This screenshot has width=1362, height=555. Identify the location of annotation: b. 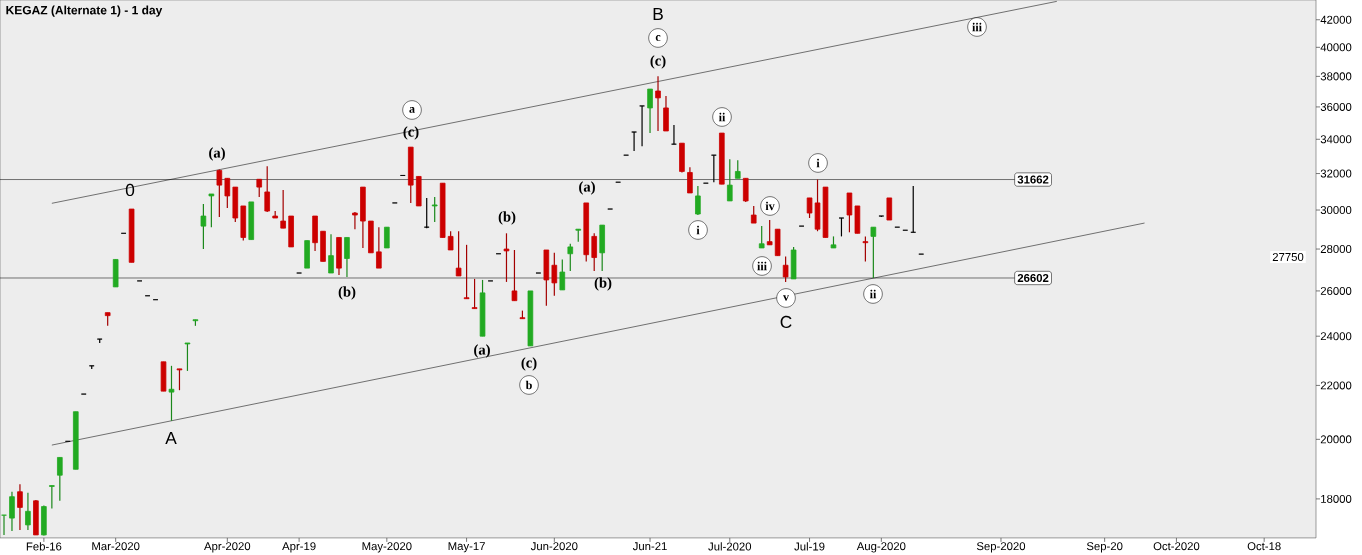
(528, 385).